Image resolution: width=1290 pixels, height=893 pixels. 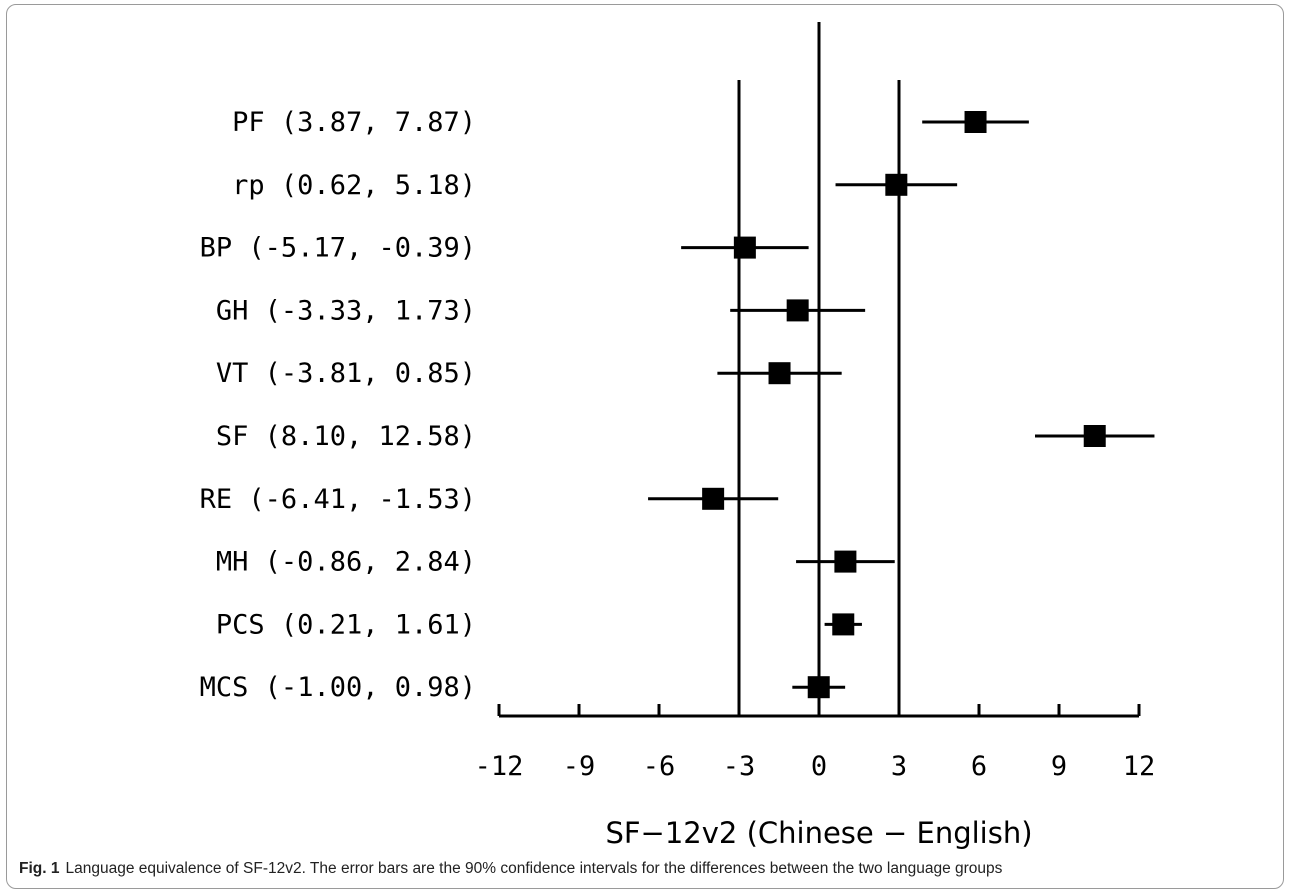 What do you see at coordinates (39, 868) in the screenshot?
I see `caption-lead: Fig. 1` at bounding box center [39, 868].